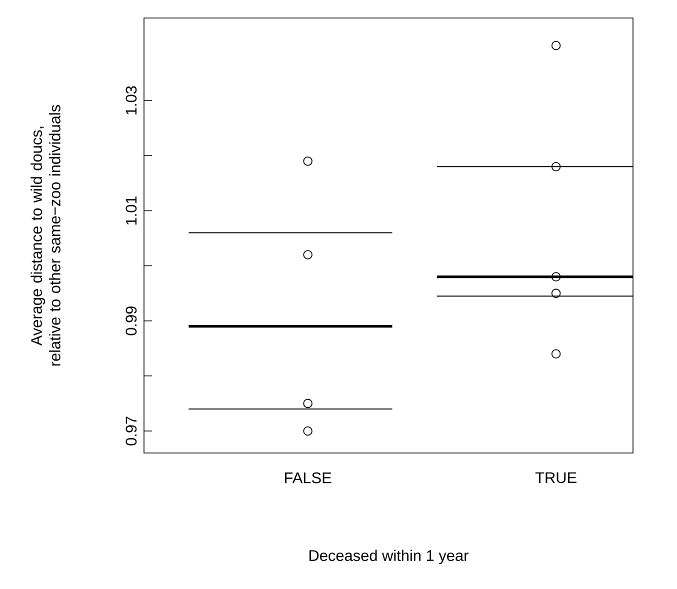 This screenshot has width=677, height=589. I want to click on y-axis-title: Average distance to wild doucs, relative to other same−zoo individuals, so click(45, 235).